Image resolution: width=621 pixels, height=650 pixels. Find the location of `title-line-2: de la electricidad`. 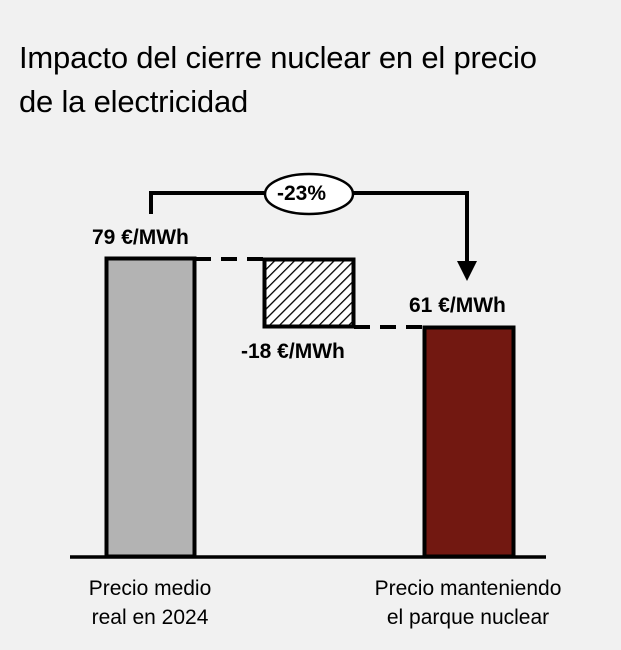

title-line-2: de la electricidad is located at coordinates (134, 101).